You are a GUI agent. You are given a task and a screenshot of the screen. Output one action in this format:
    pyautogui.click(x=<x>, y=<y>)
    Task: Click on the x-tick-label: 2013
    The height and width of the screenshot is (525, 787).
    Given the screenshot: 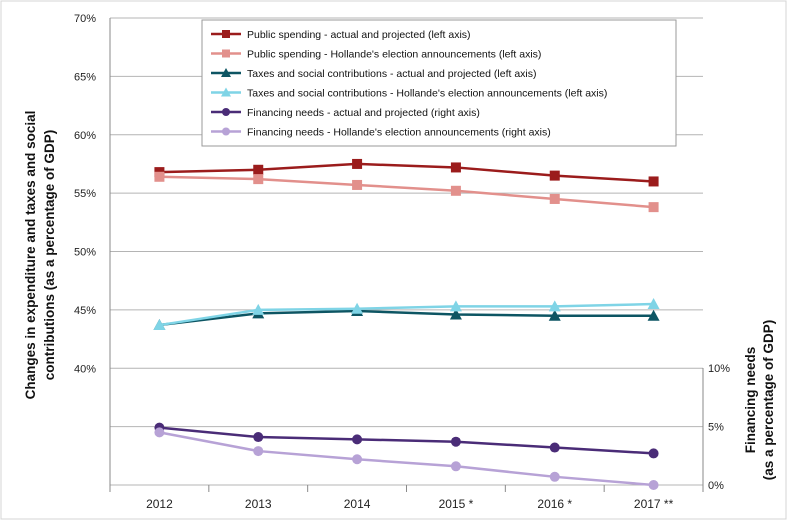 What is the action you would take?
    pyautogui.click(x=258, y=504)
    